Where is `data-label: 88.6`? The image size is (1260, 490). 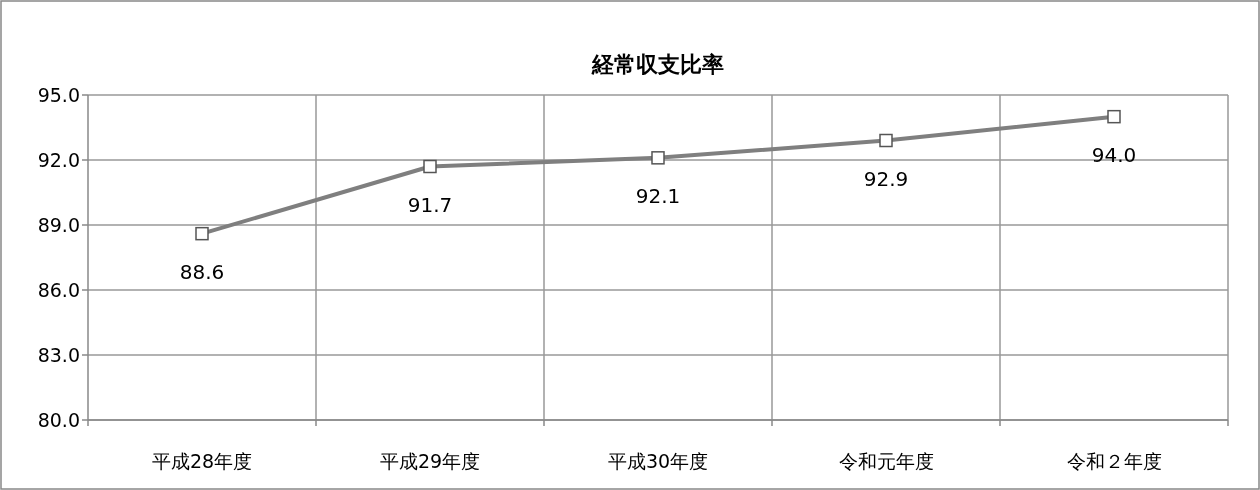 data-label: 88.6 is located at coordinates (202, 271).